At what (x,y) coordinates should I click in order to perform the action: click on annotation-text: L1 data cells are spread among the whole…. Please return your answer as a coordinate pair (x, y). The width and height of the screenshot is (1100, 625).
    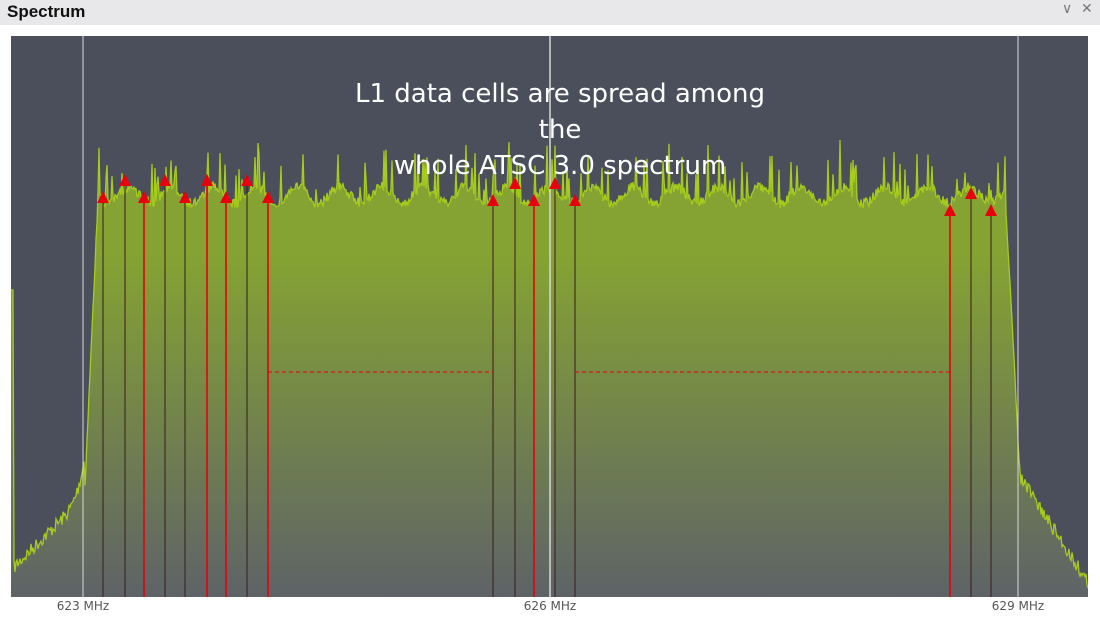
    Looking at the image, I should click on (560, 130).